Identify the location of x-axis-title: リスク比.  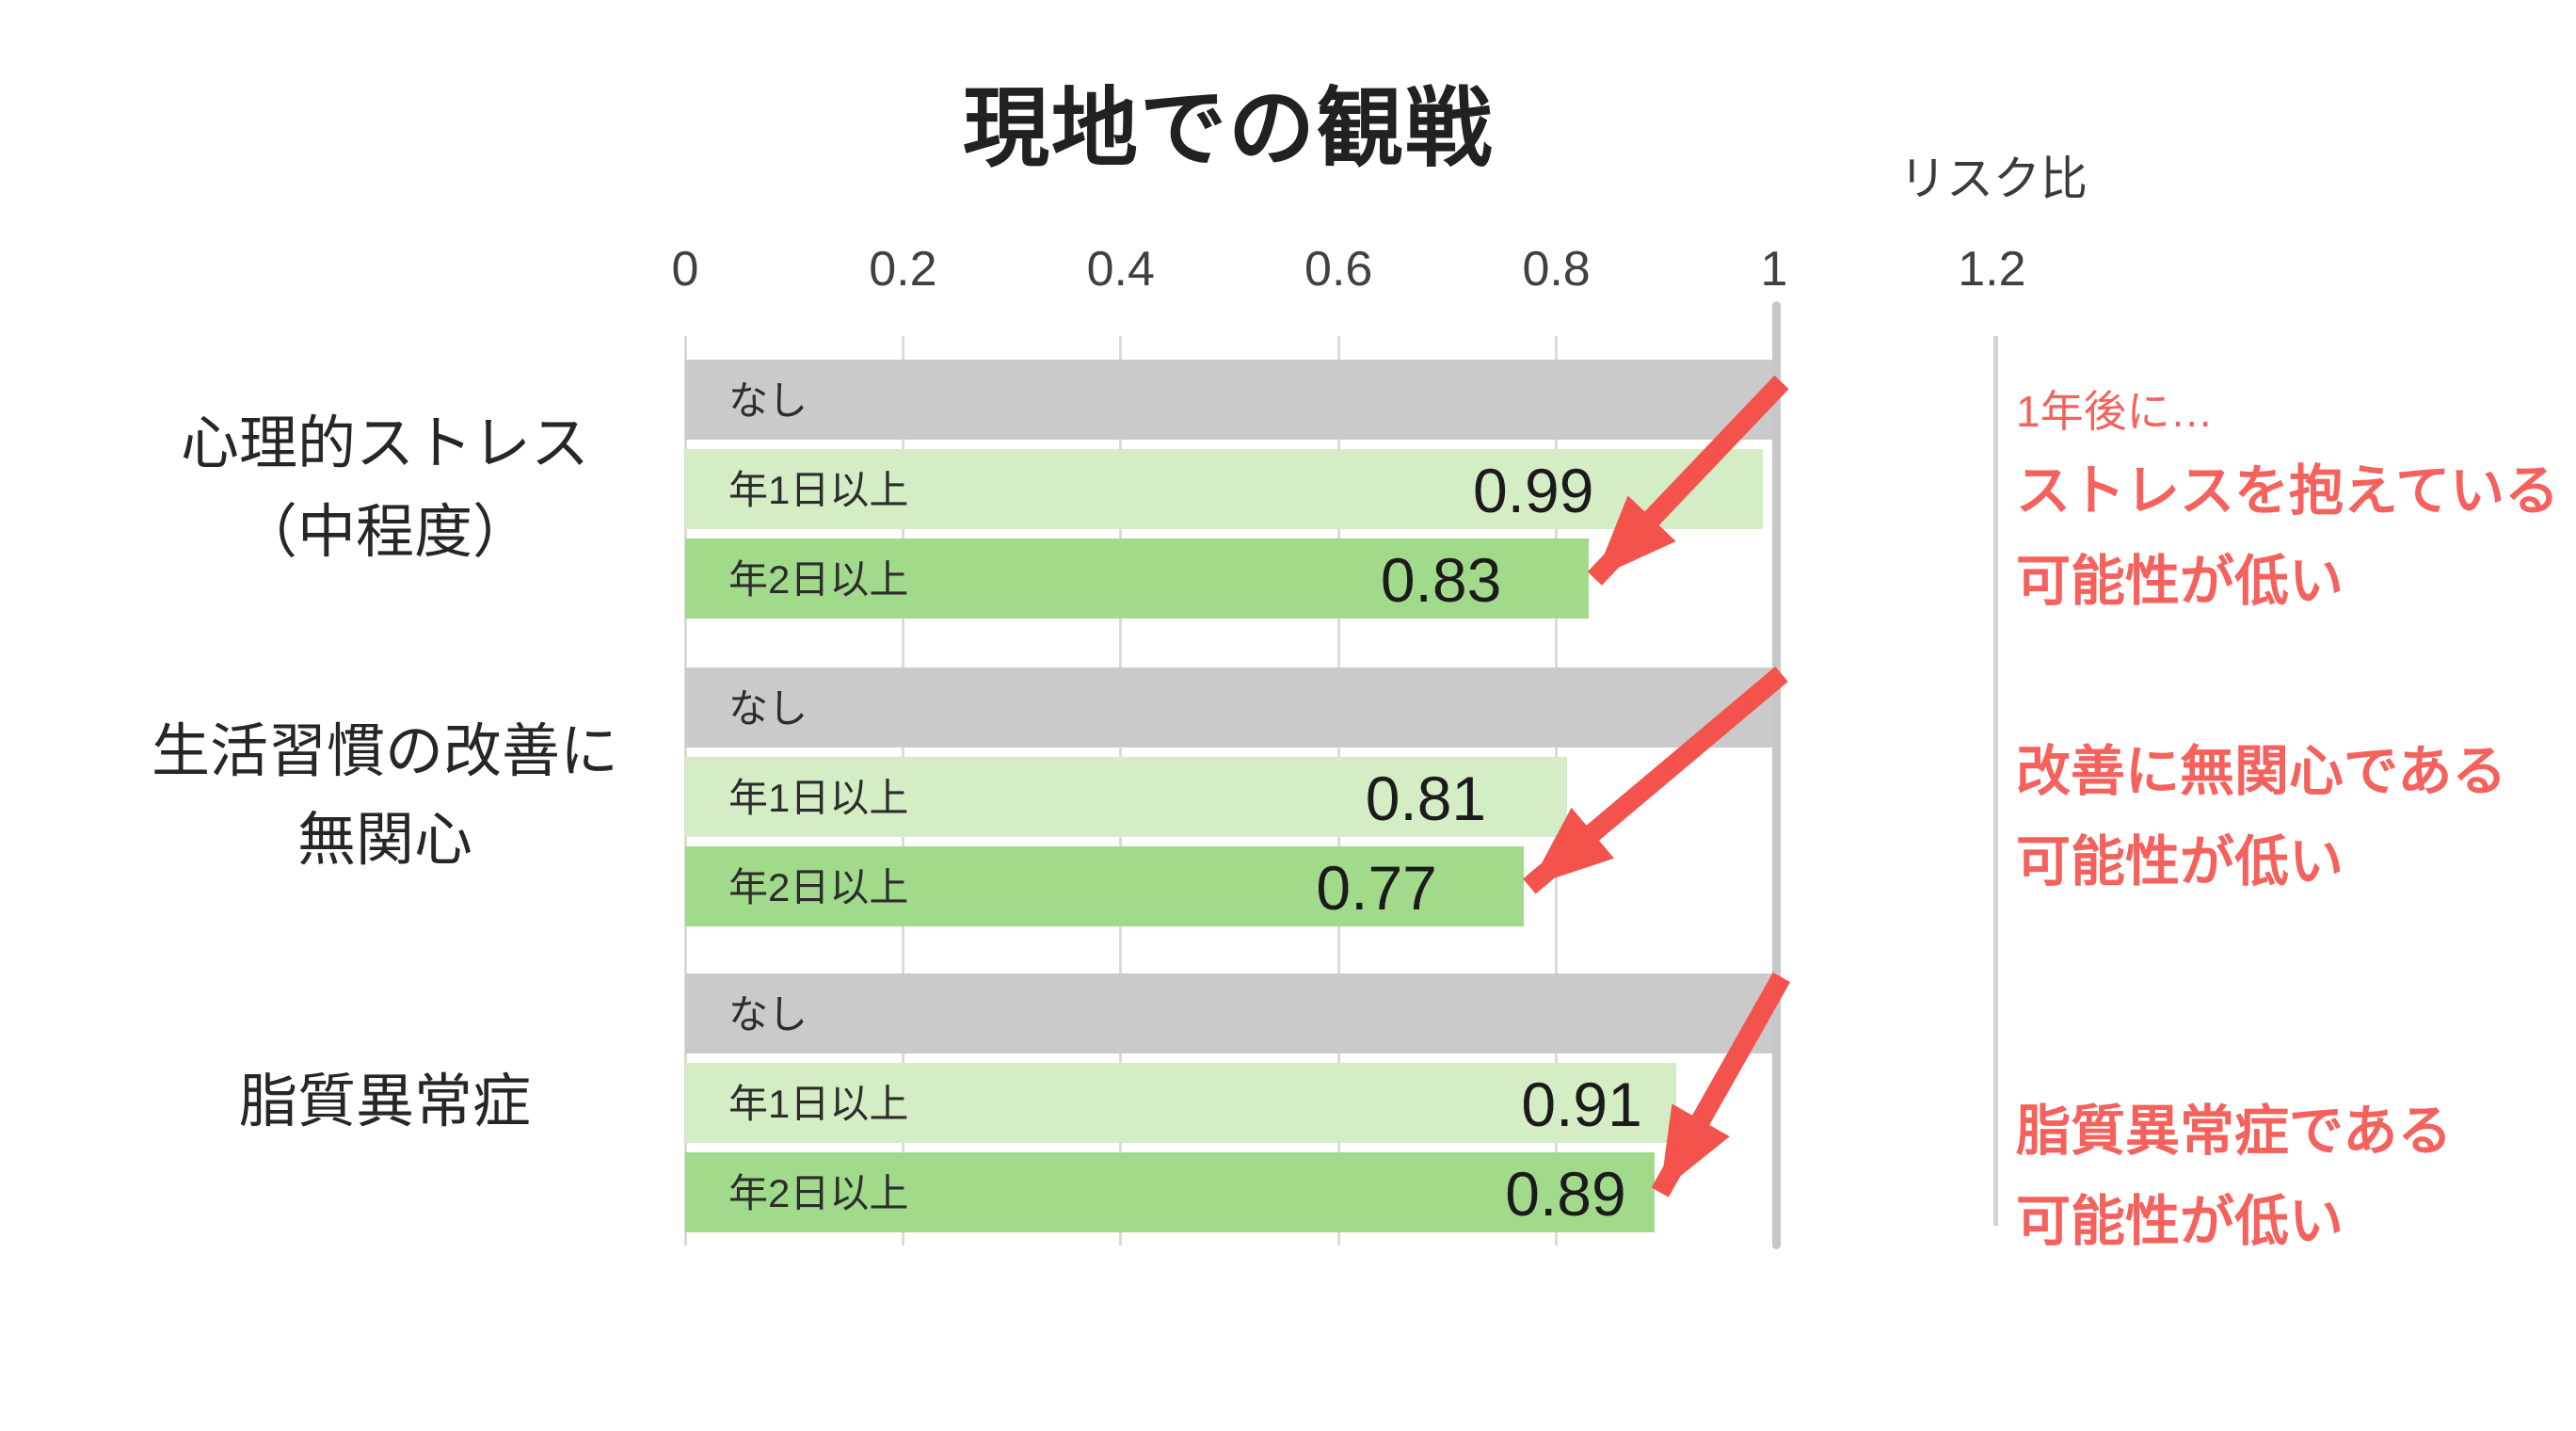
(1993, 179).